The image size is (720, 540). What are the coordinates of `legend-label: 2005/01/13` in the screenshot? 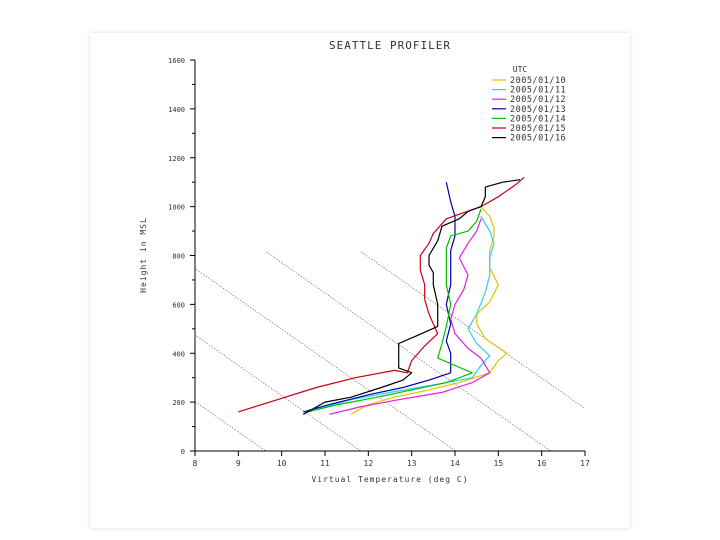 It's located at (538, 110).